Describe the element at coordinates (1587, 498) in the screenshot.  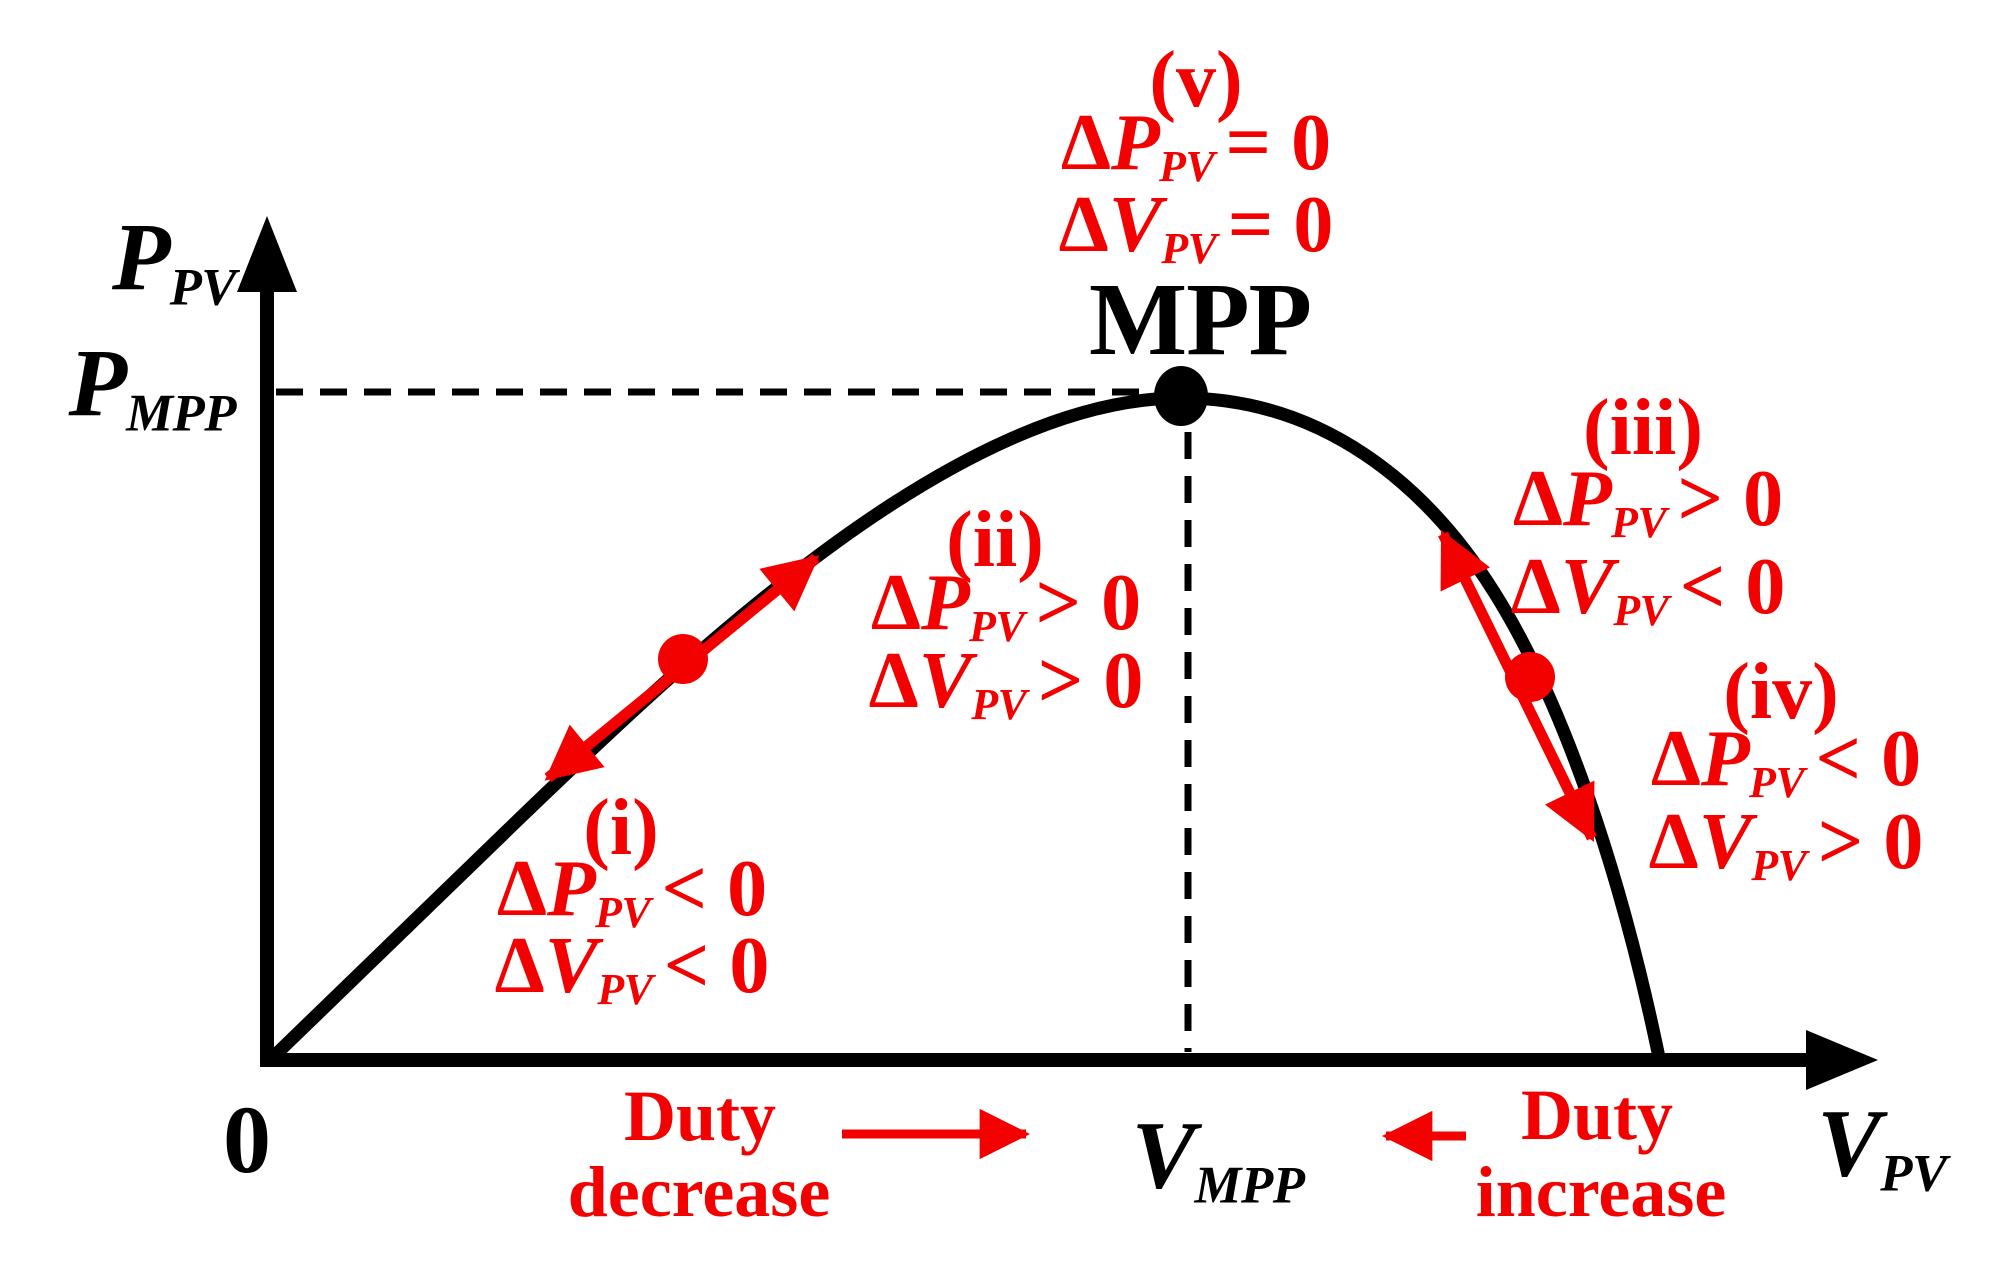
I see `case-iii-dp-var: P` at that location.